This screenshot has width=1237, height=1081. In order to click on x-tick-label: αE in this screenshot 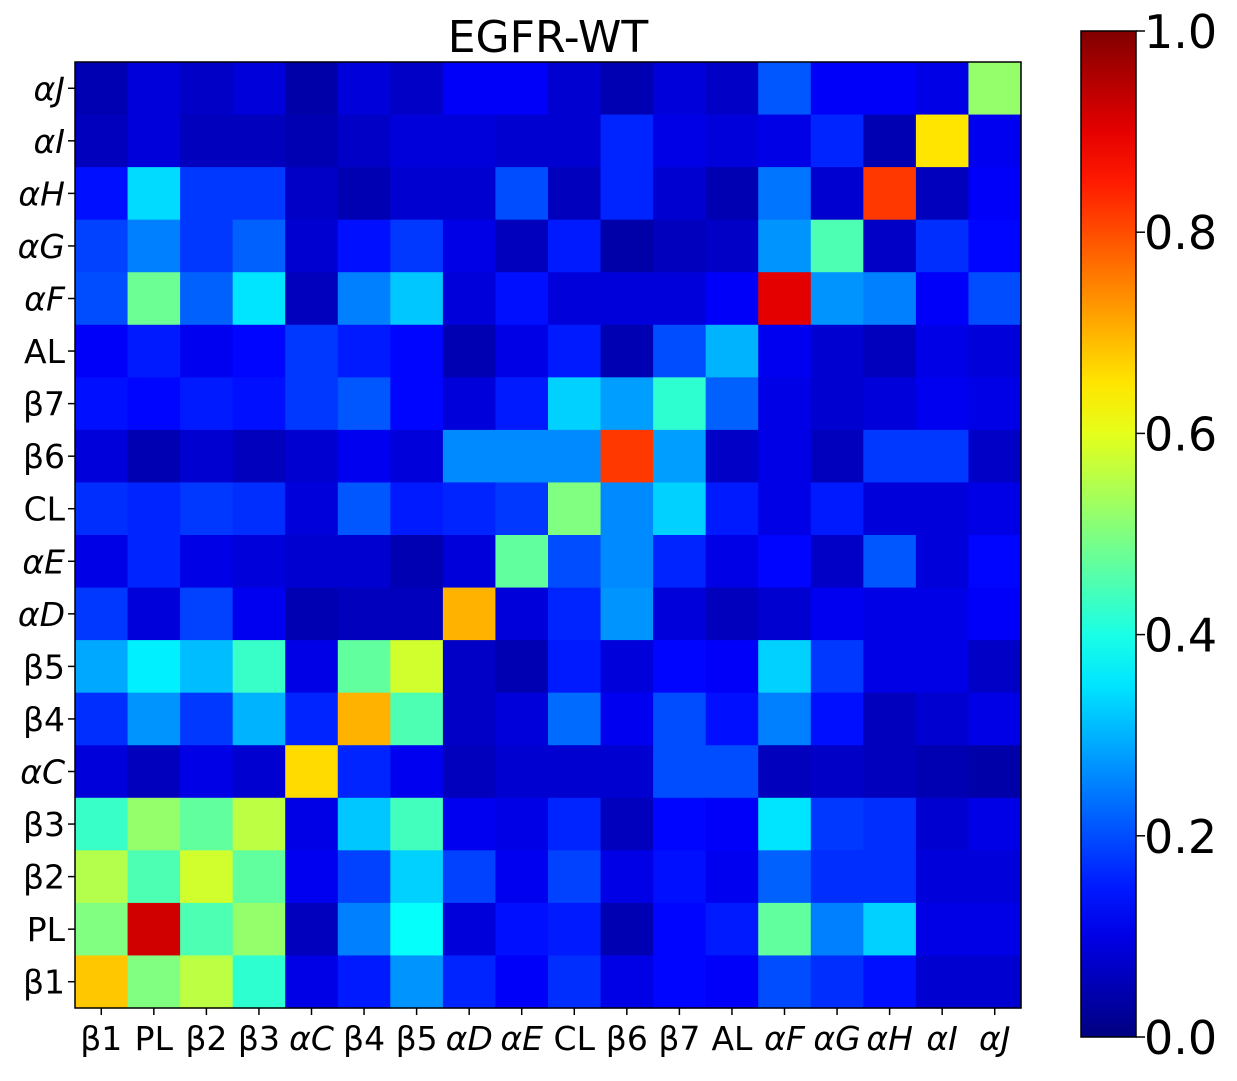, I will do `click(521, 1038)`.